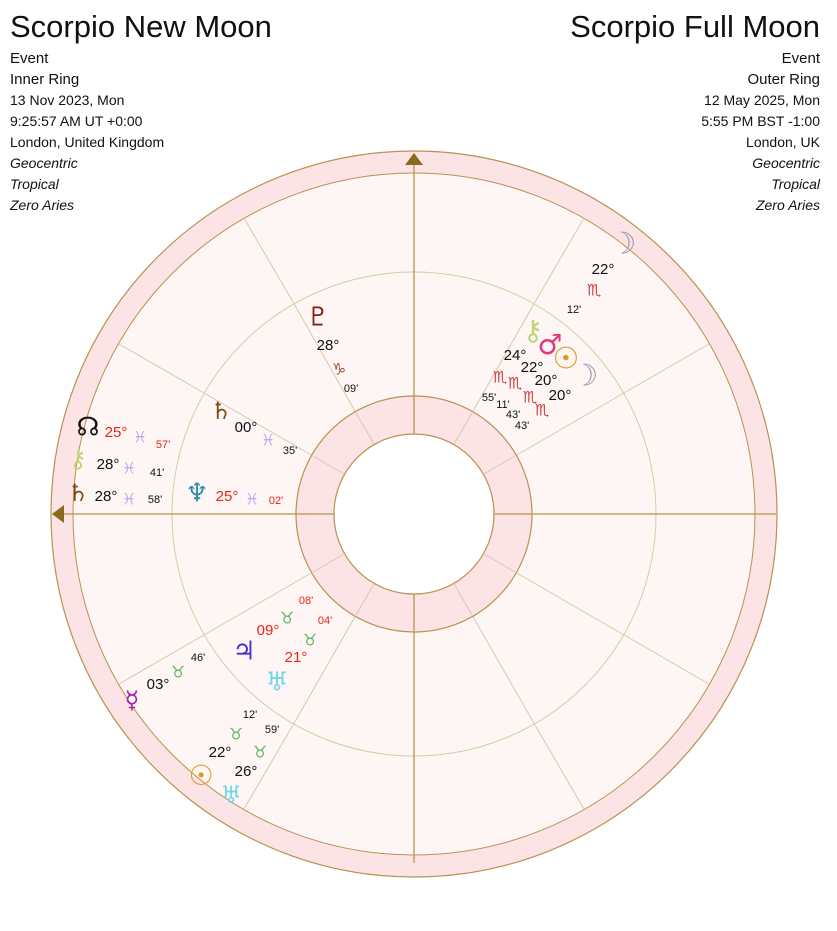  What do you see at coordinates (246, 771) in the screenshot?
I see `degree-label: 26°` at bounding box center [246, 771].